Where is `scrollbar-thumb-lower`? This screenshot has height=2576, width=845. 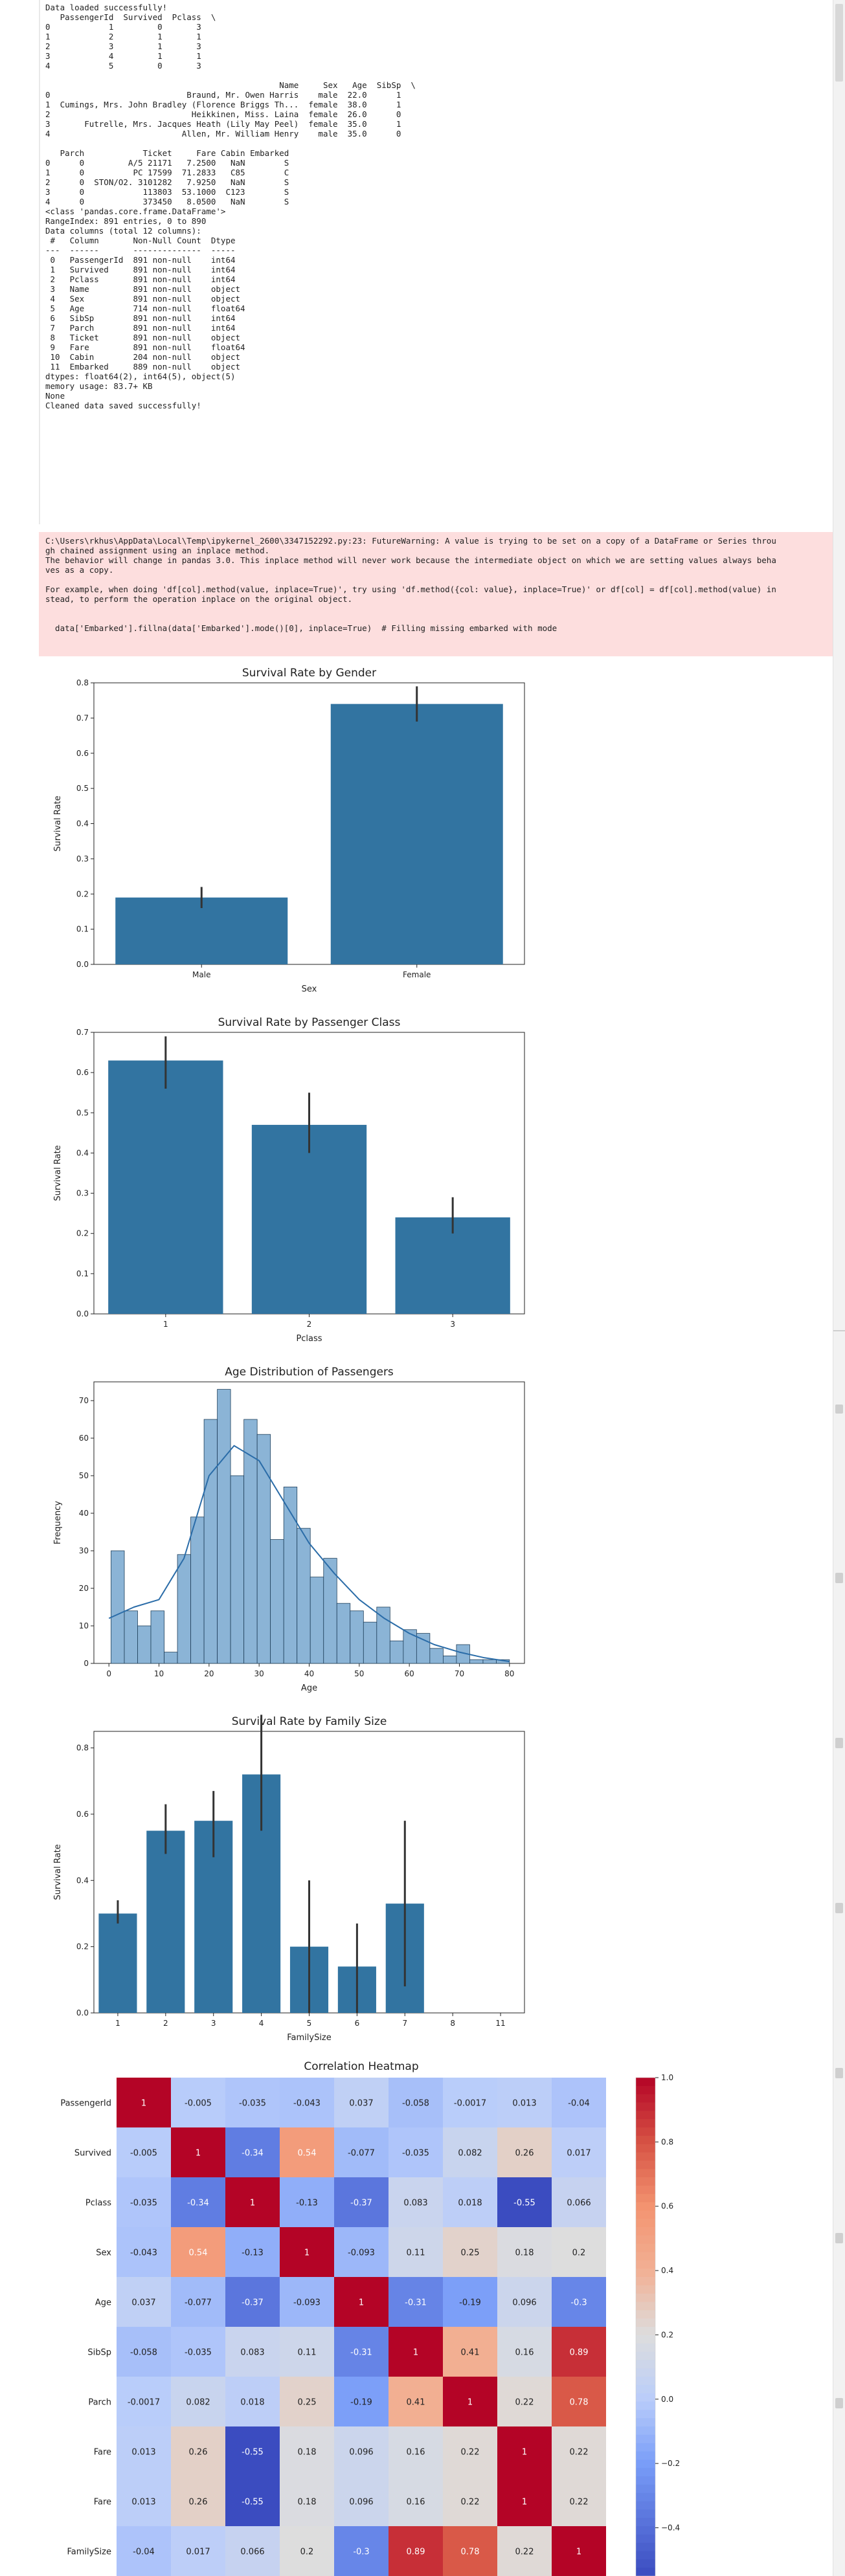
scrollbar-thumb-lower is located at coordinates (839, 1409).